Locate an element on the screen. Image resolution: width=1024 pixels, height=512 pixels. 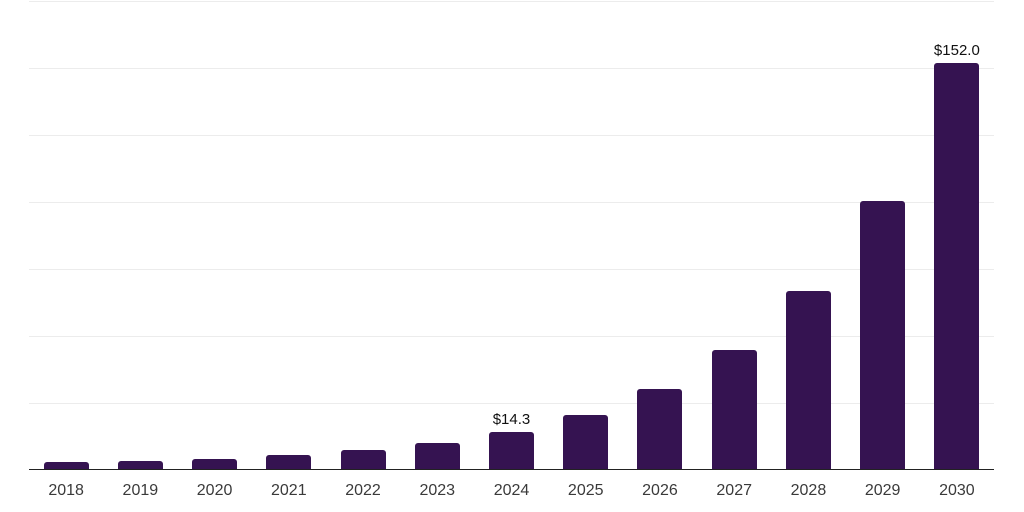
x-tick-label-2020: 2020 is located at coordinates (214, 490).